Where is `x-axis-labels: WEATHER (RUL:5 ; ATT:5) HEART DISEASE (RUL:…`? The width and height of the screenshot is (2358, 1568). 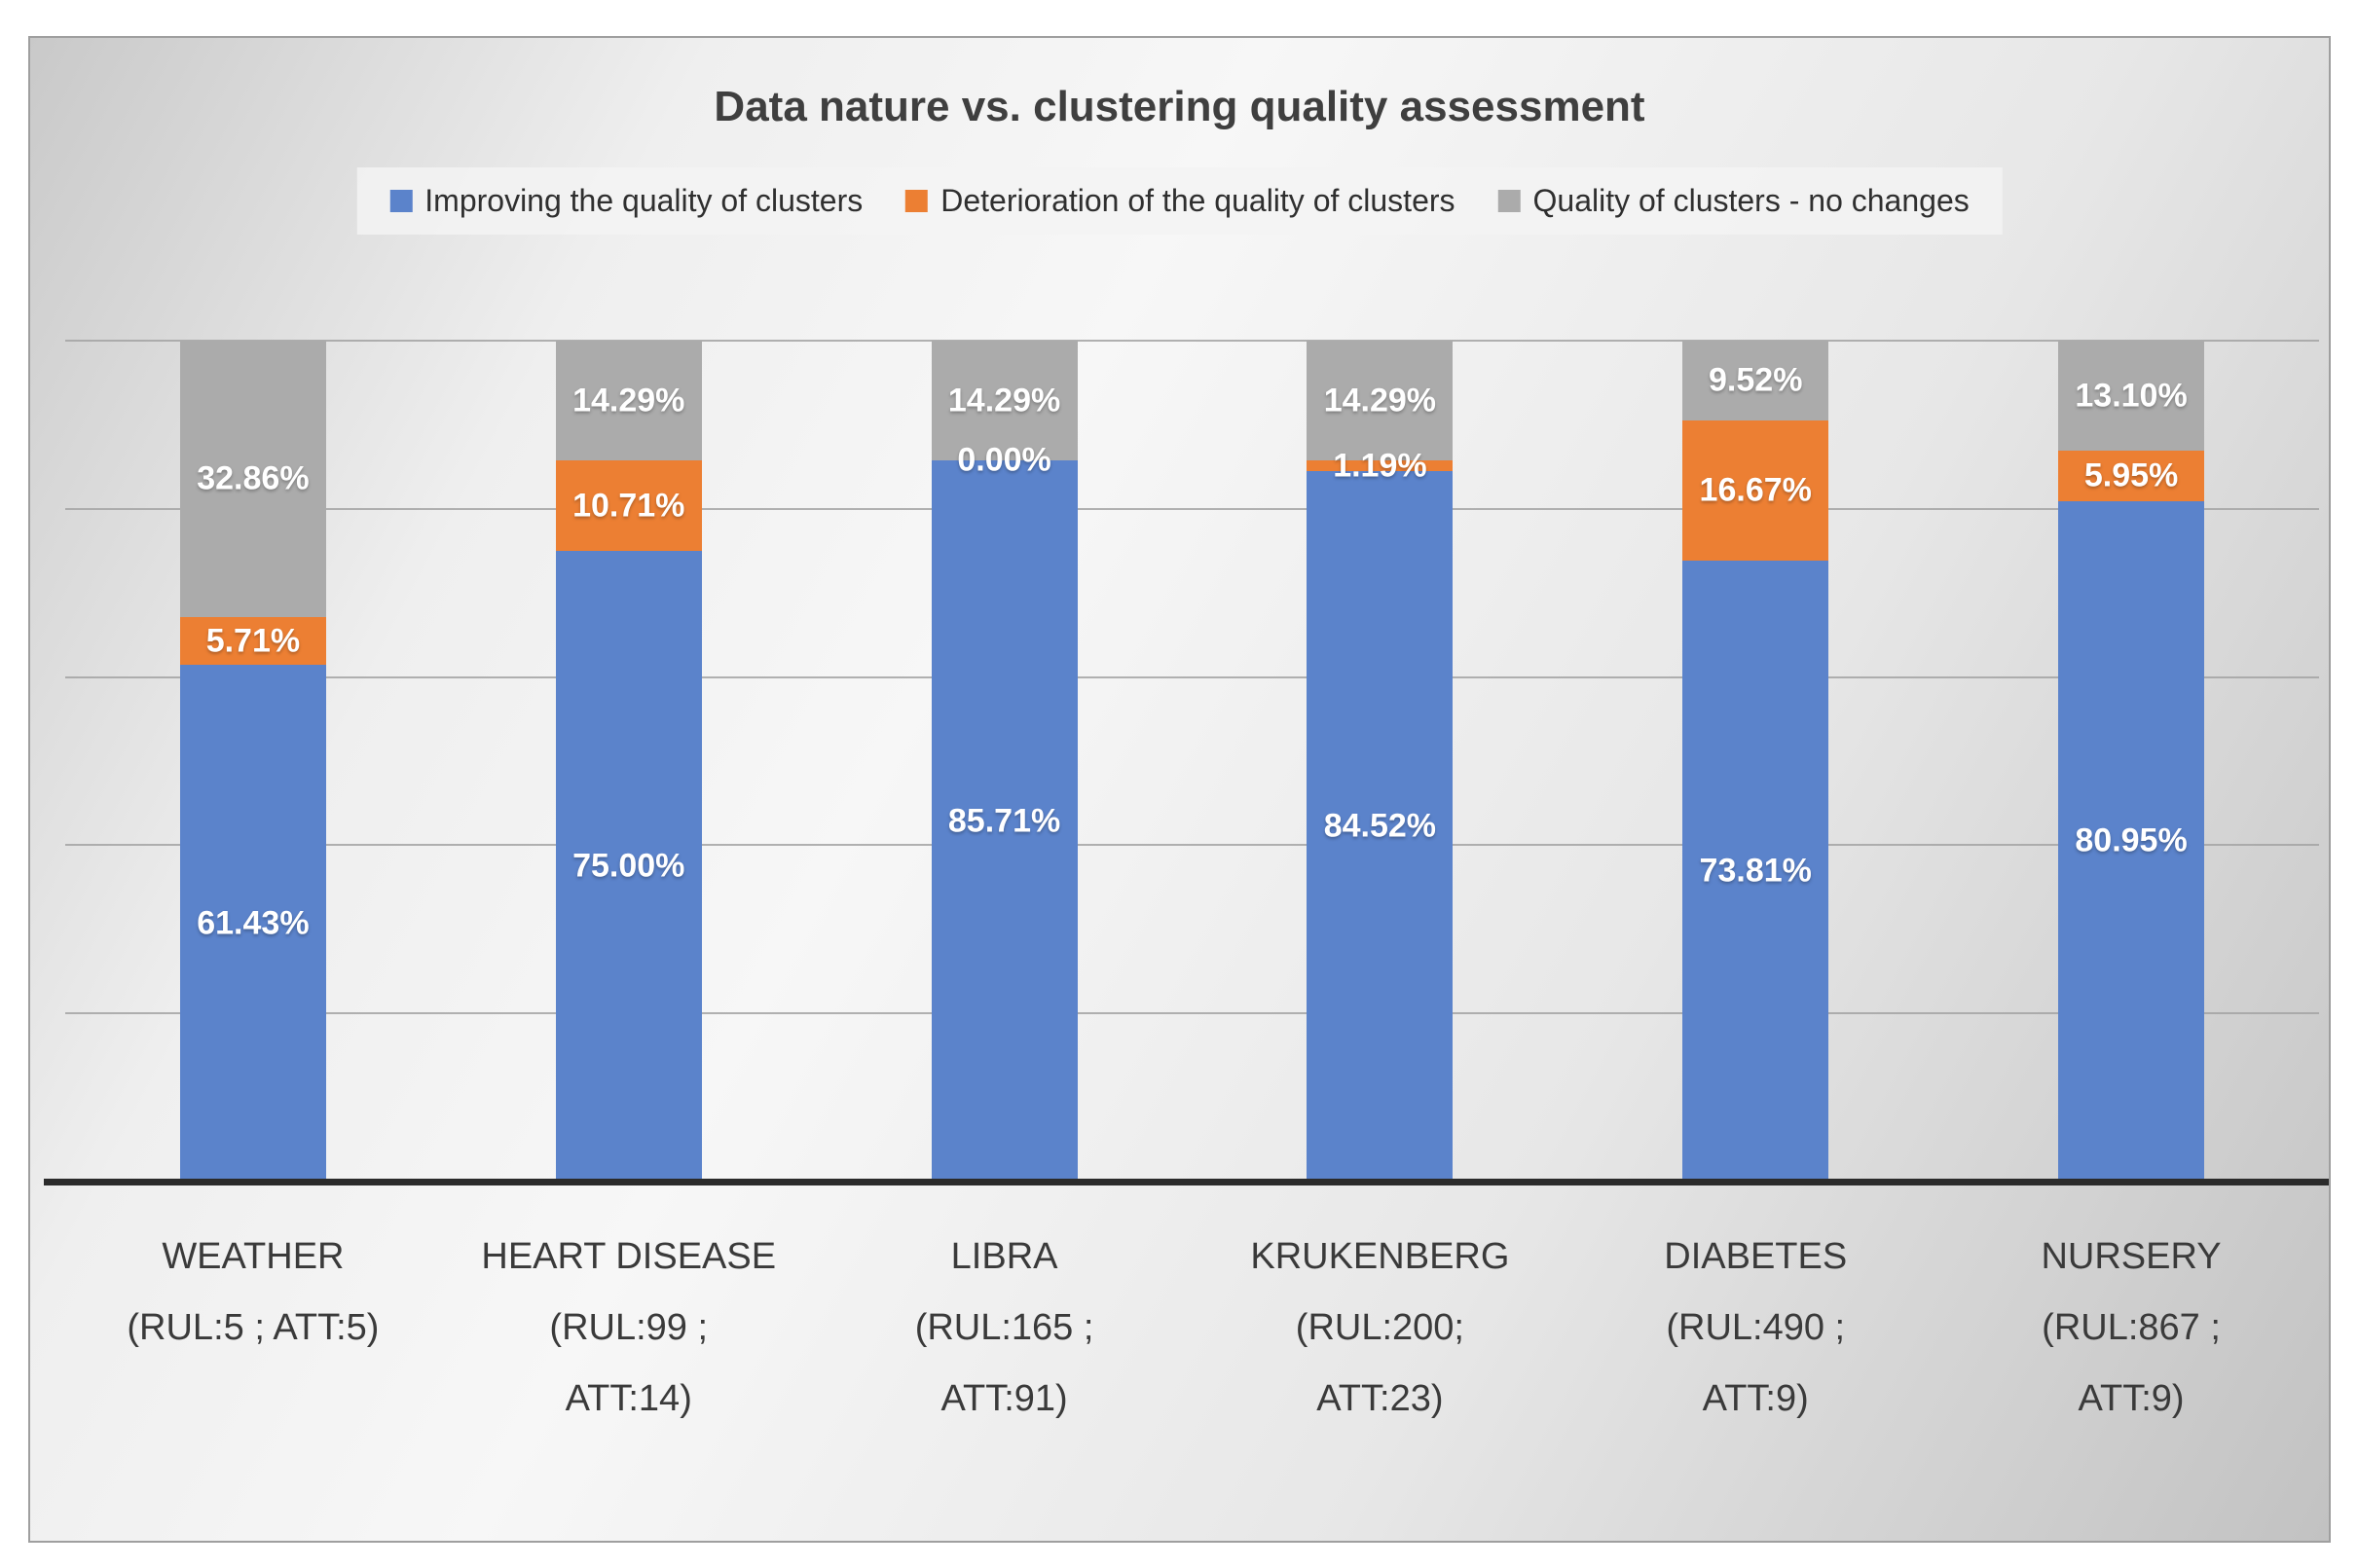 x-axis-labels: WEATHER (RUL:5 ; ATT:5) HEART DISEASE (RUL:… is located at coordinates (1192, 1328).